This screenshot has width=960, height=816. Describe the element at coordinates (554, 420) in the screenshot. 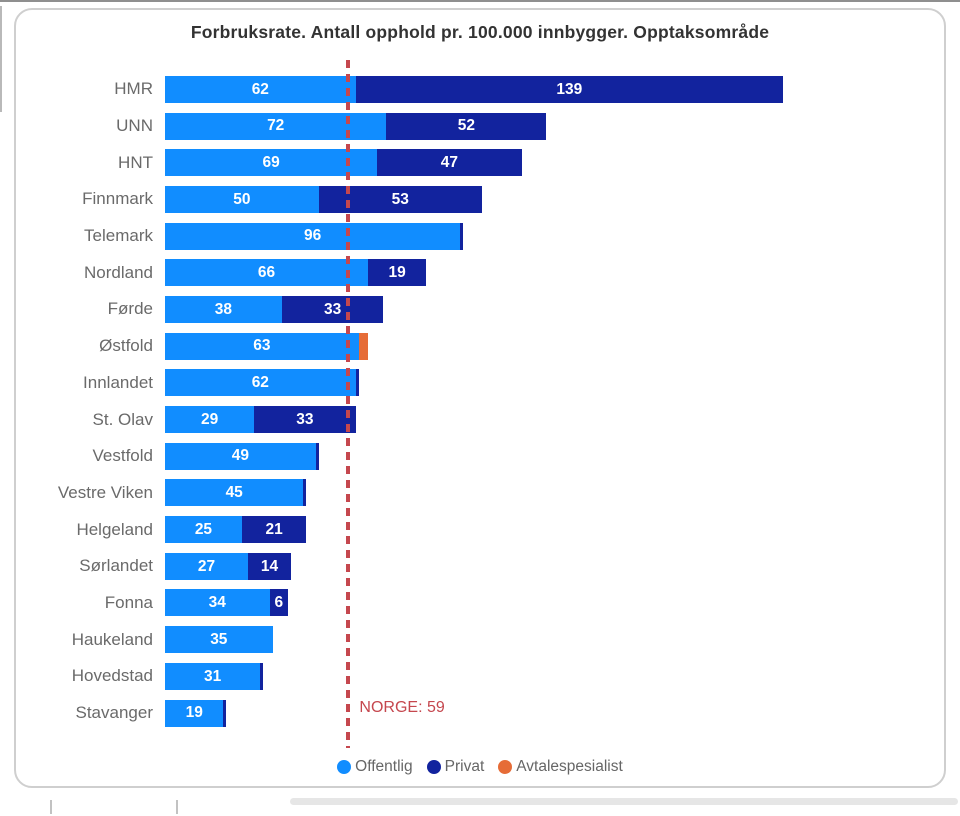

I see `bar-track: 29 33` at that location.